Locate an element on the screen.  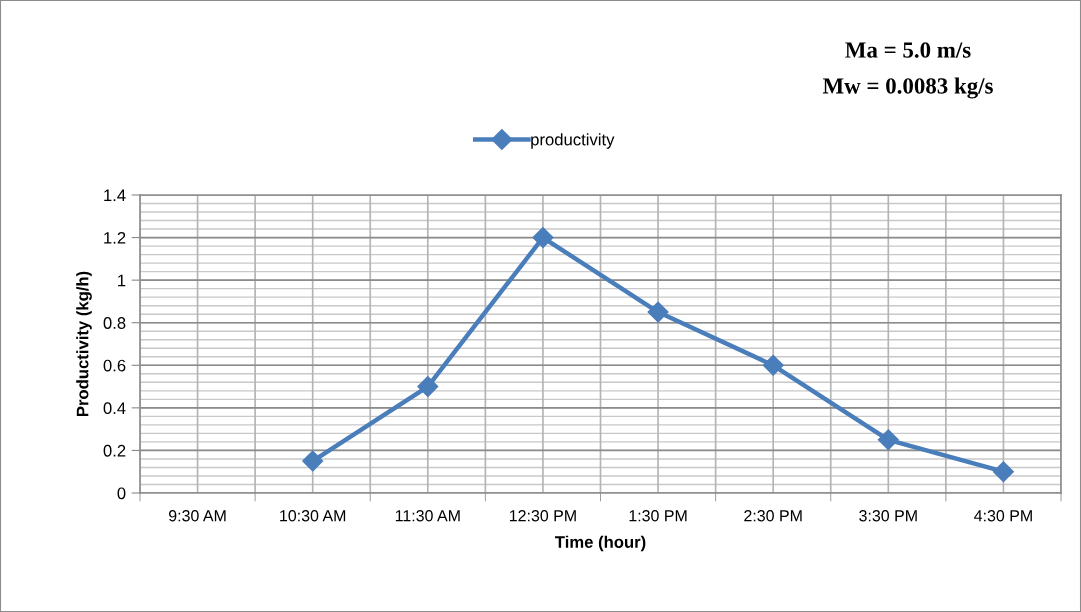
x-axis-title: Time (hour) is located at coordinates (600, 543).